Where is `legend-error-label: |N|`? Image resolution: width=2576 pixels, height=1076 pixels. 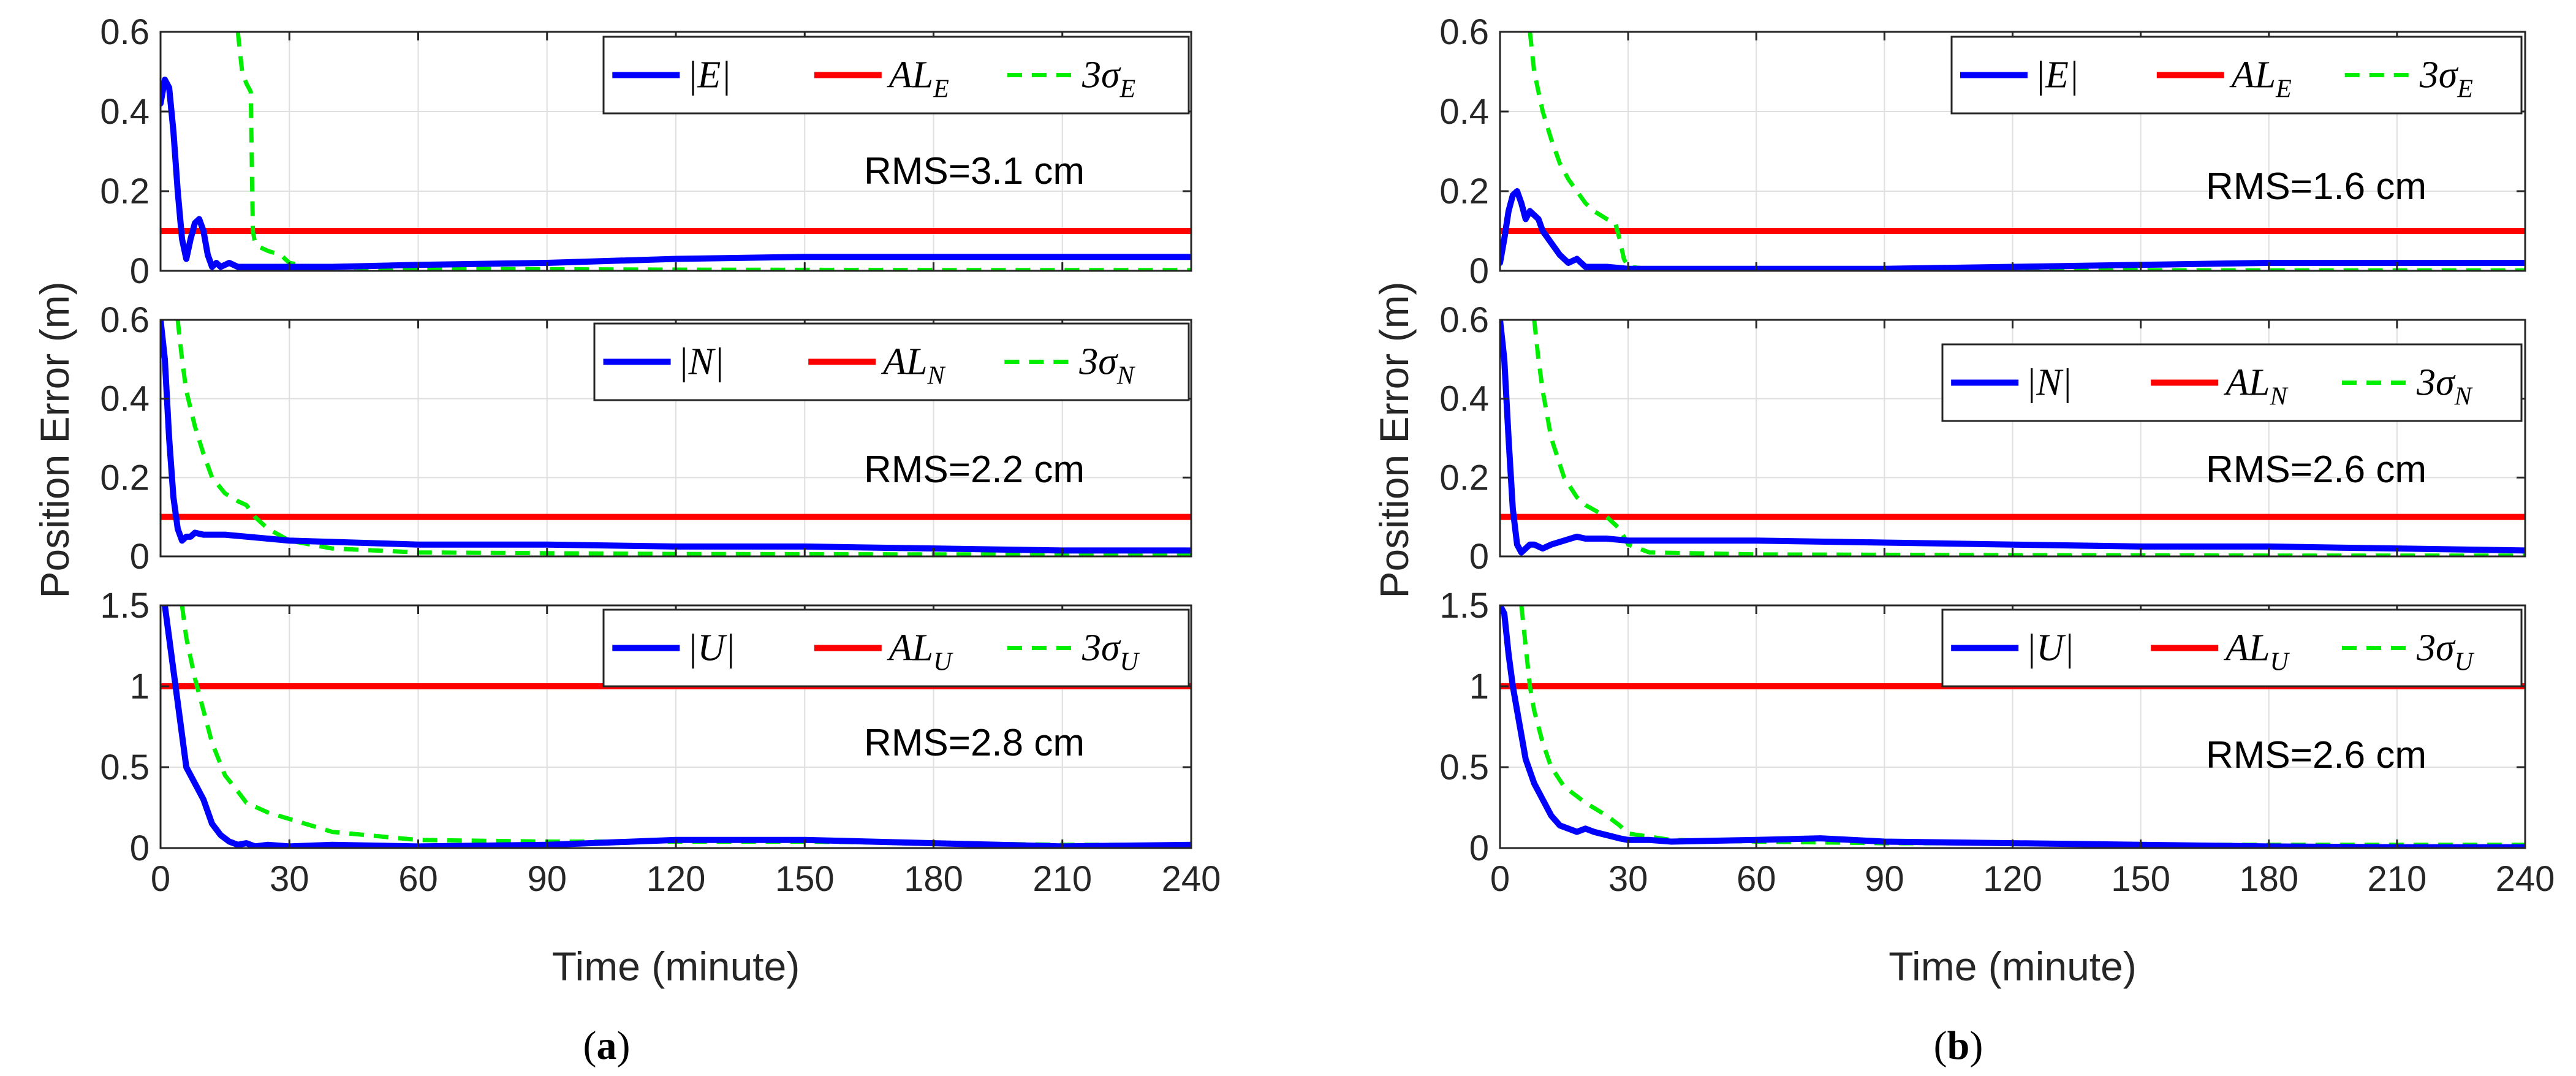 legend-error-label: |N| is located at coordinates (2049, 383).